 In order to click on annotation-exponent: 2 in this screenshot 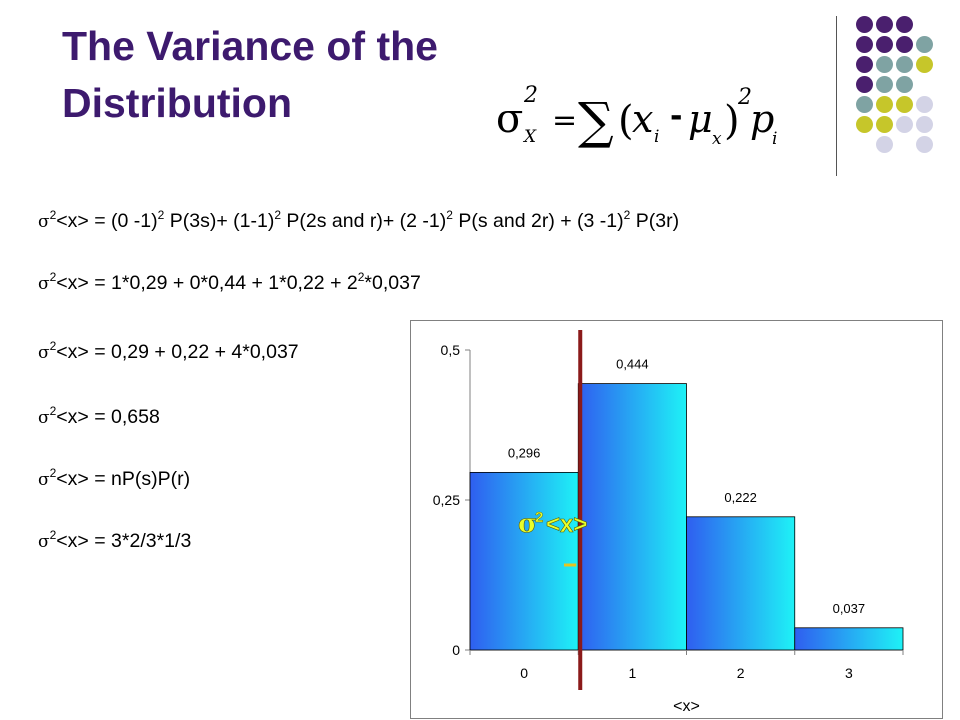, I will do `click(539, 517)`.